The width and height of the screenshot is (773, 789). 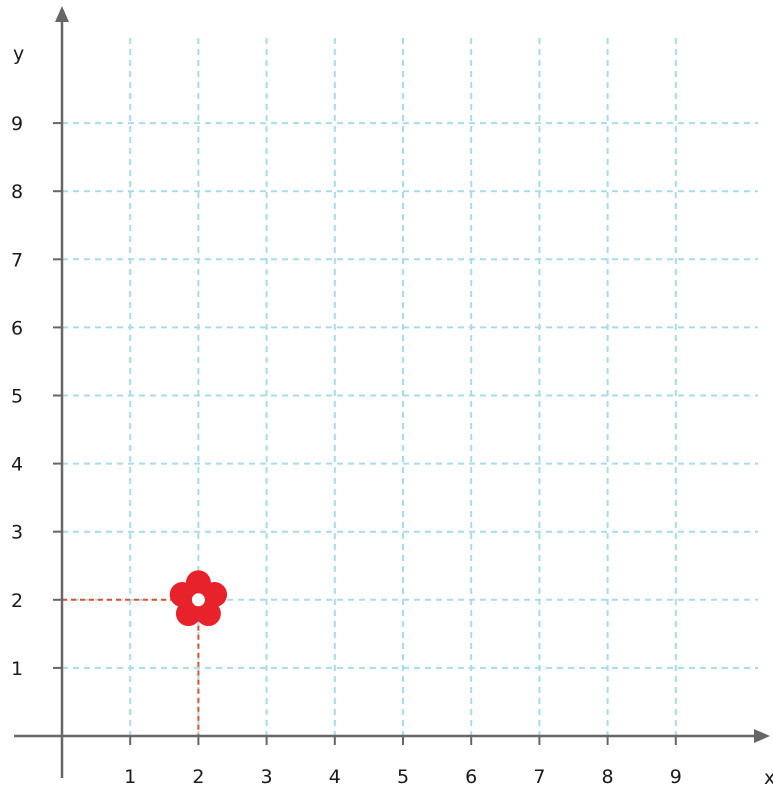 I want to click on x-axis-label: x, so click(x=768, y=778).